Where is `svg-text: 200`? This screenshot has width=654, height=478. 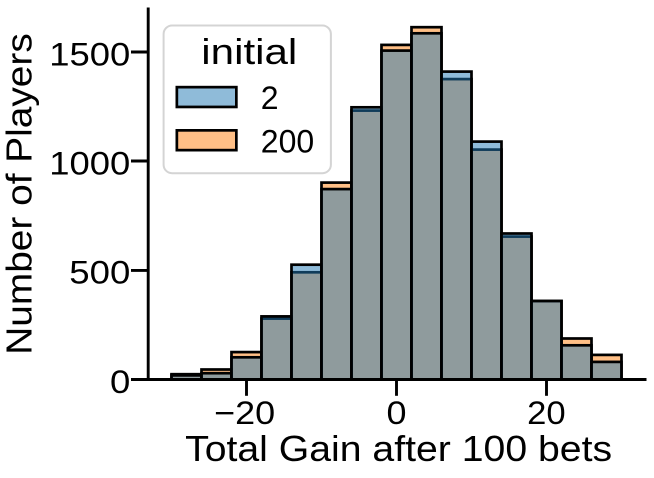 svg-text: 200 is located at coordinates (287, 142).